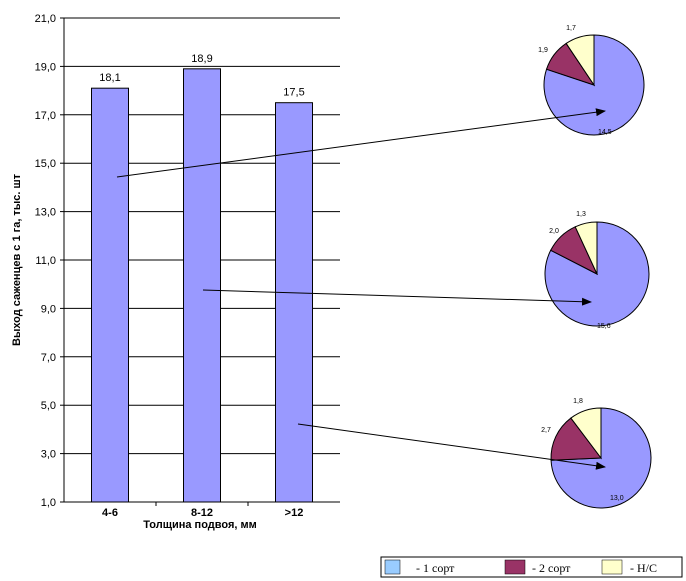  I want to click on y-axis-title: Выход саженцев с 1 га, тыс. шт, so click(17, 259).